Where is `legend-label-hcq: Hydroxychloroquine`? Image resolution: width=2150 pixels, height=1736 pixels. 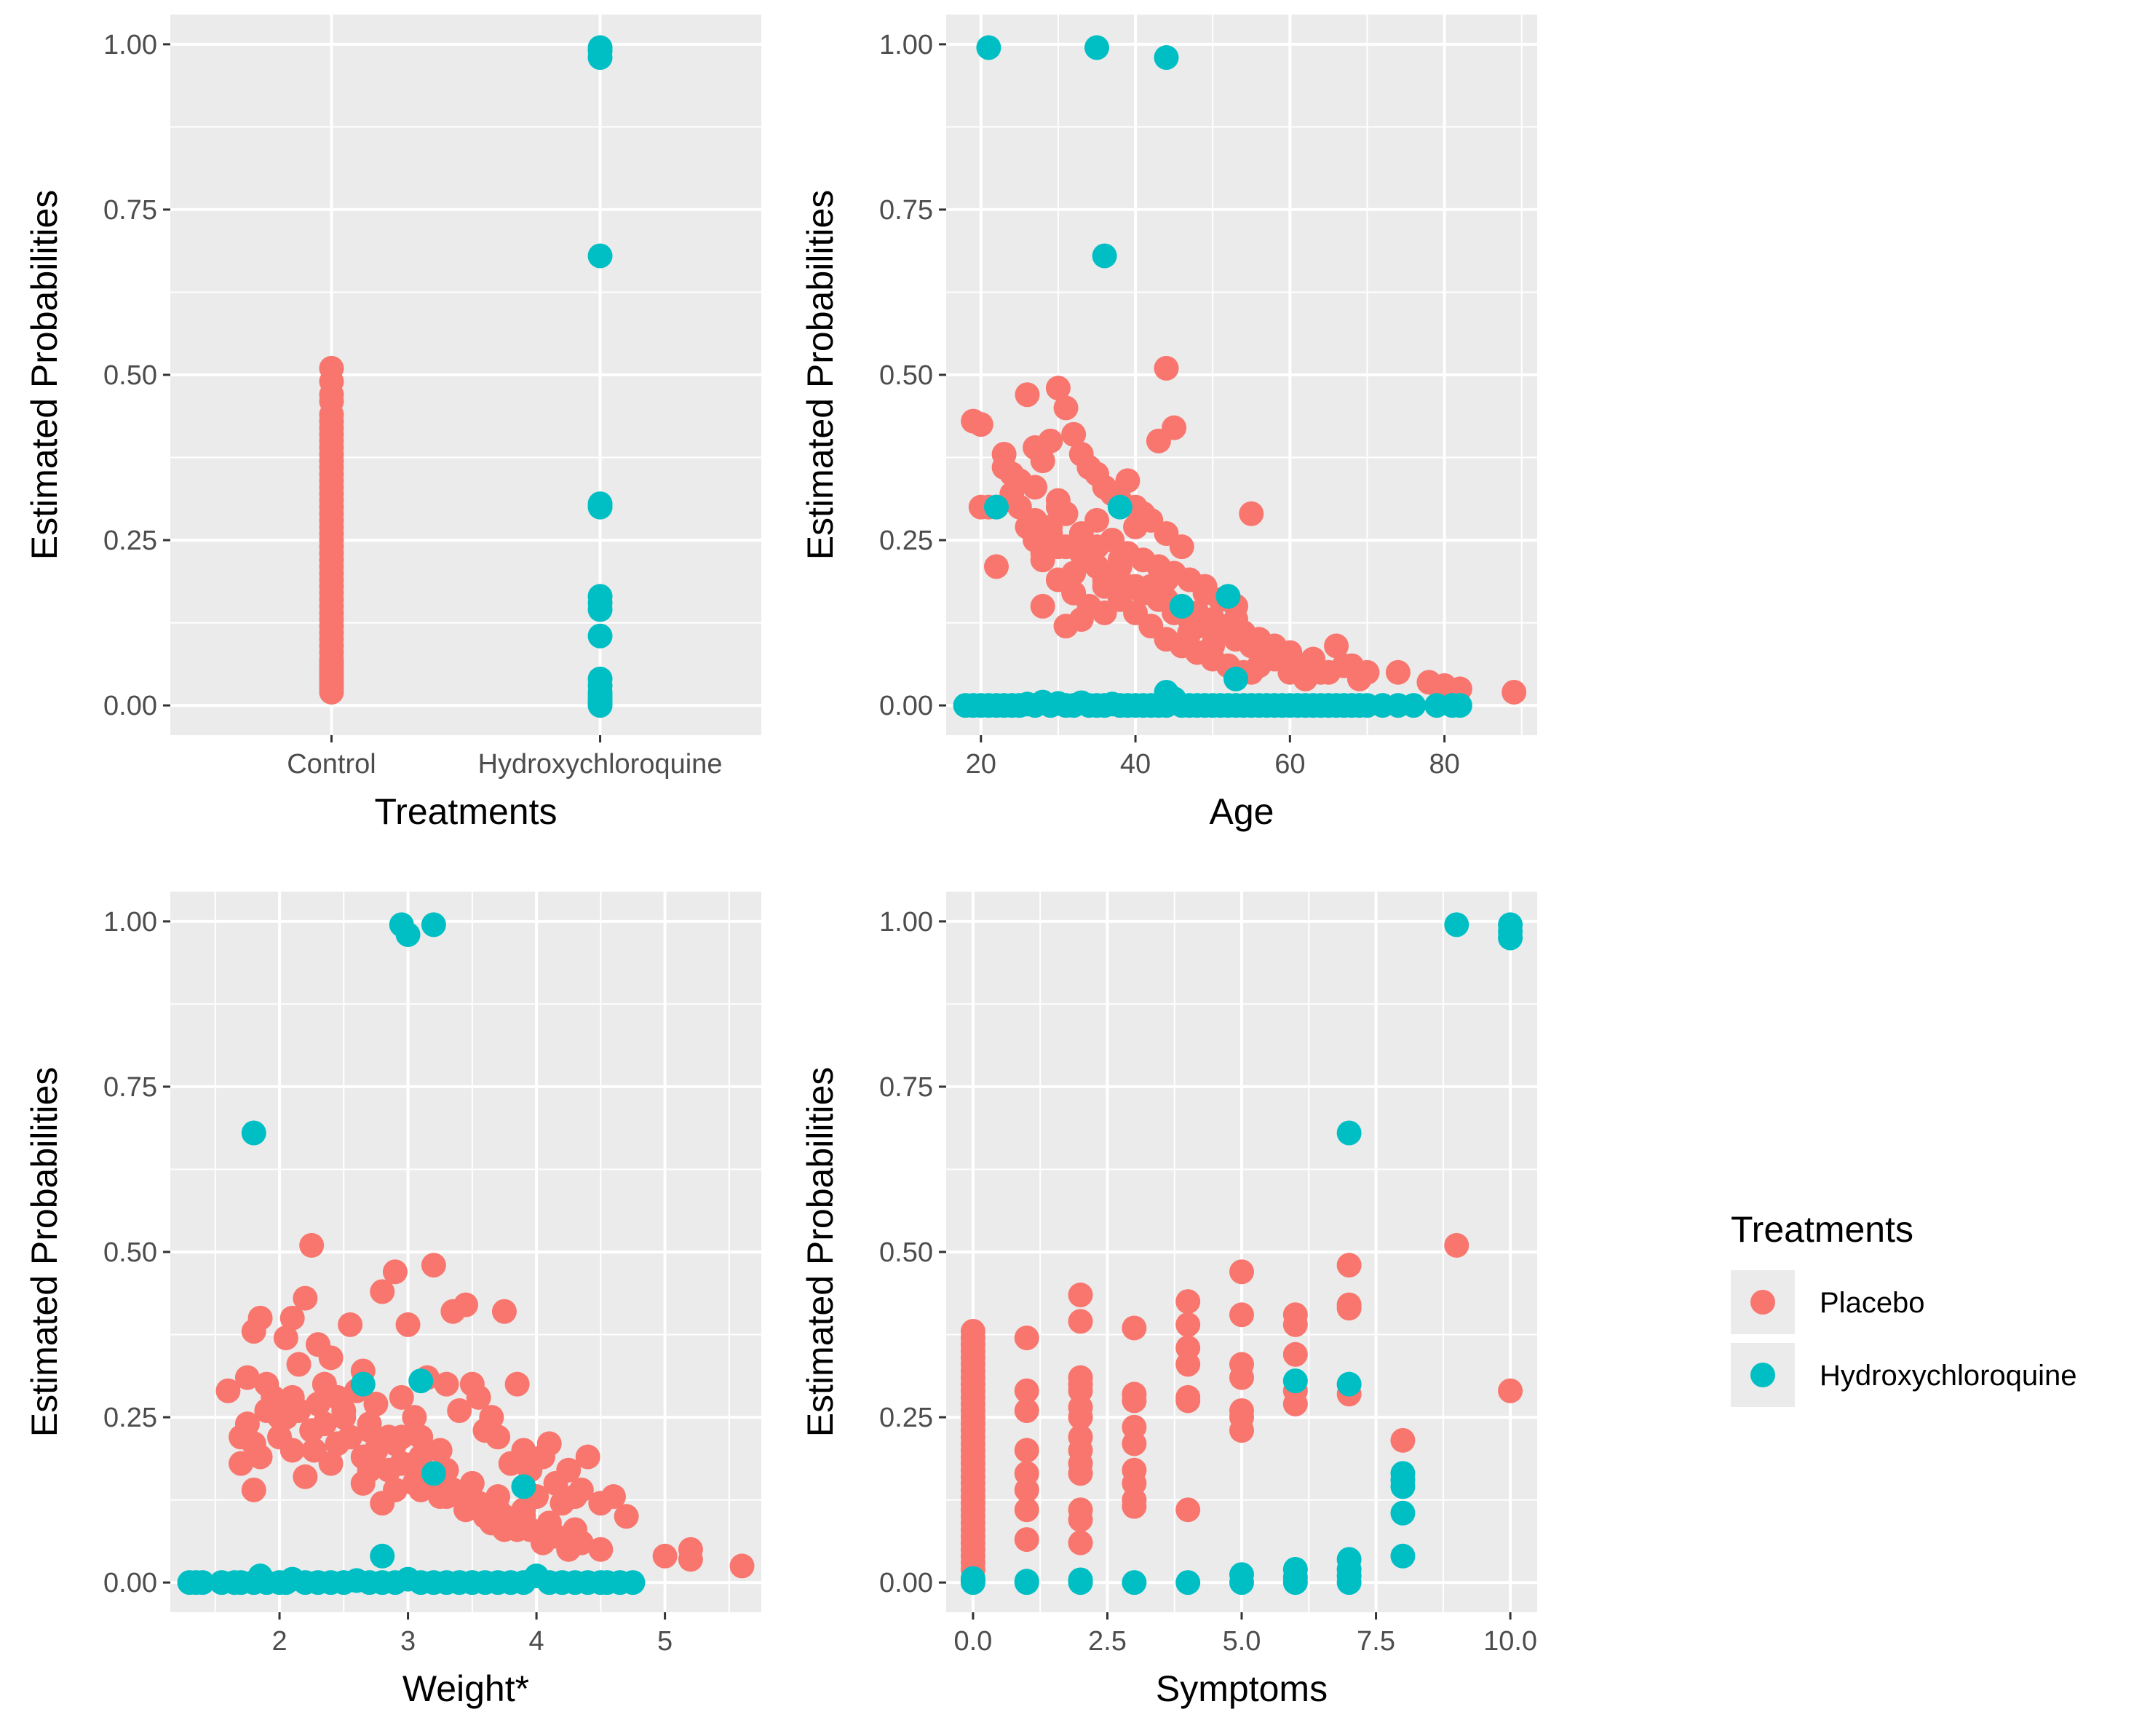
legend-label-hcq: Hydroxychloroquine is located at coordinates (1948, 1376).